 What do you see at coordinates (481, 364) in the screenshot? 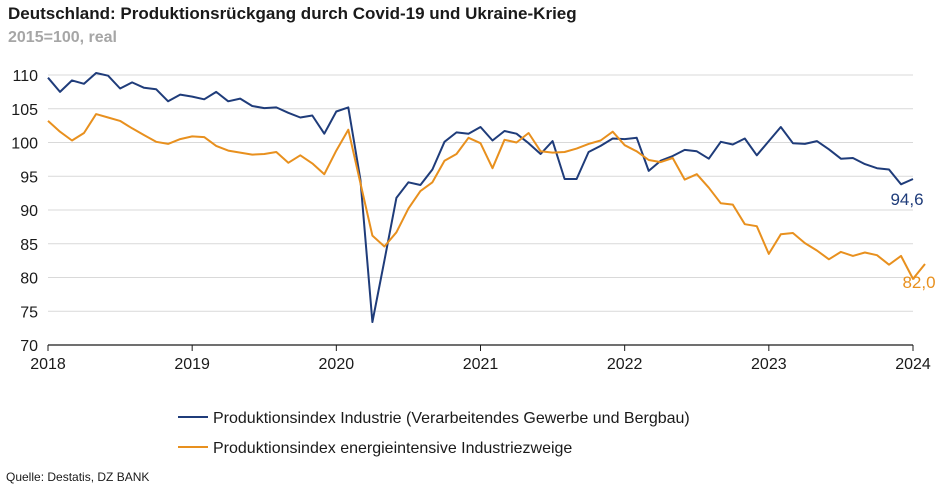
I see `x-tick-label-2021: 2021` at bounding box center [481, 364].